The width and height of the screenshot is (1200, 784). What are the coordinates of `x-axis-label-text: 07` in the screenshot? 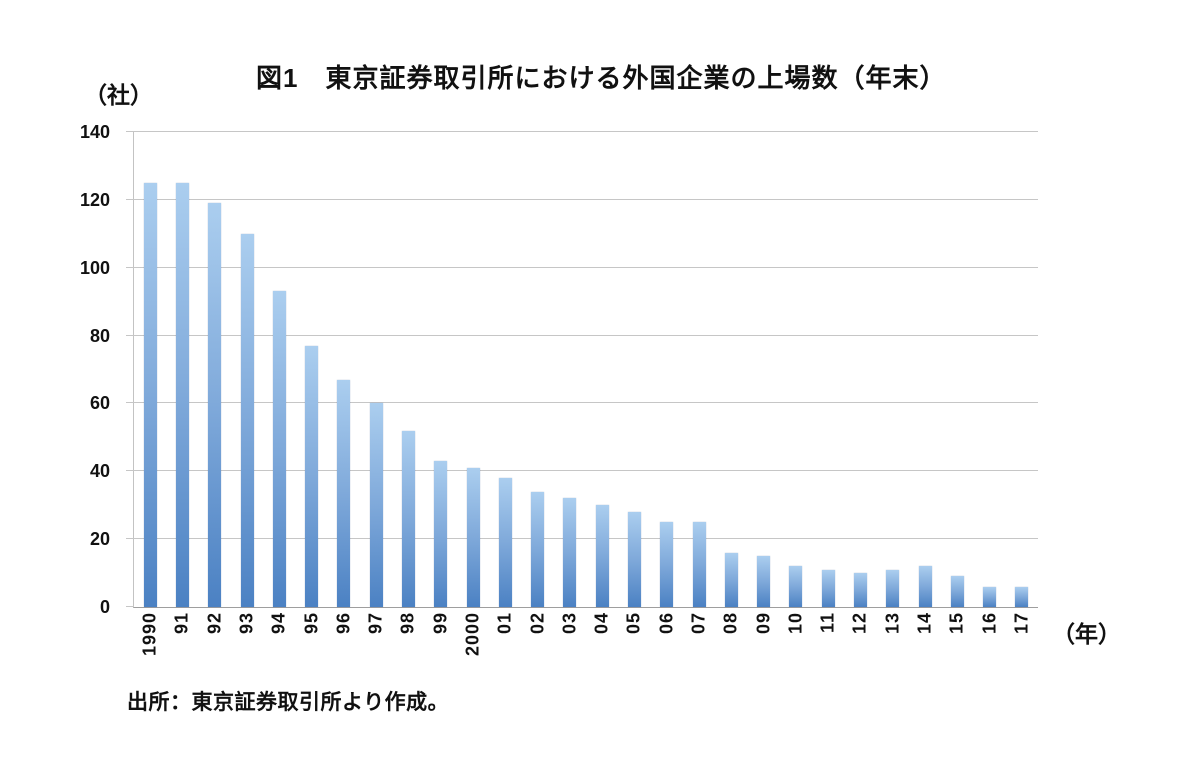 It's located at (698, 623).